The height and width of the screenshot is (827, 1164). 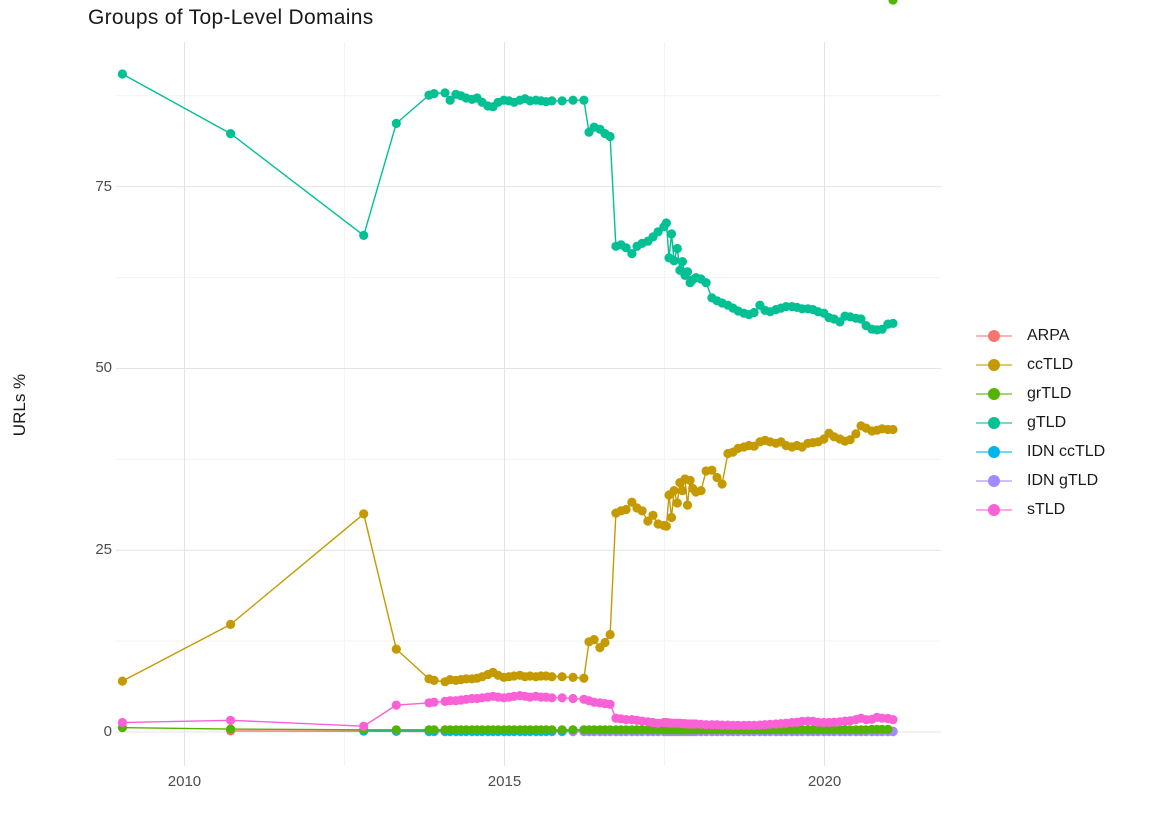 I want to click on legend-label: ccTLD, so click(x=1050, y=364).